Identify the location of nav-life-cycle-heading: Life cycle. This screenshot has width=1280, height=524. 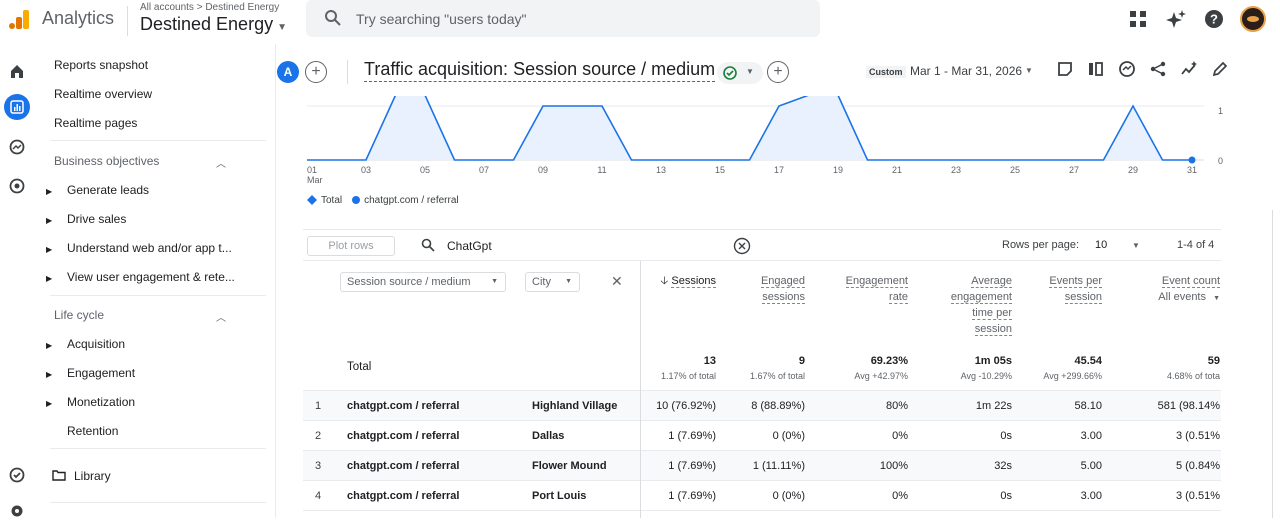
(79, 315).